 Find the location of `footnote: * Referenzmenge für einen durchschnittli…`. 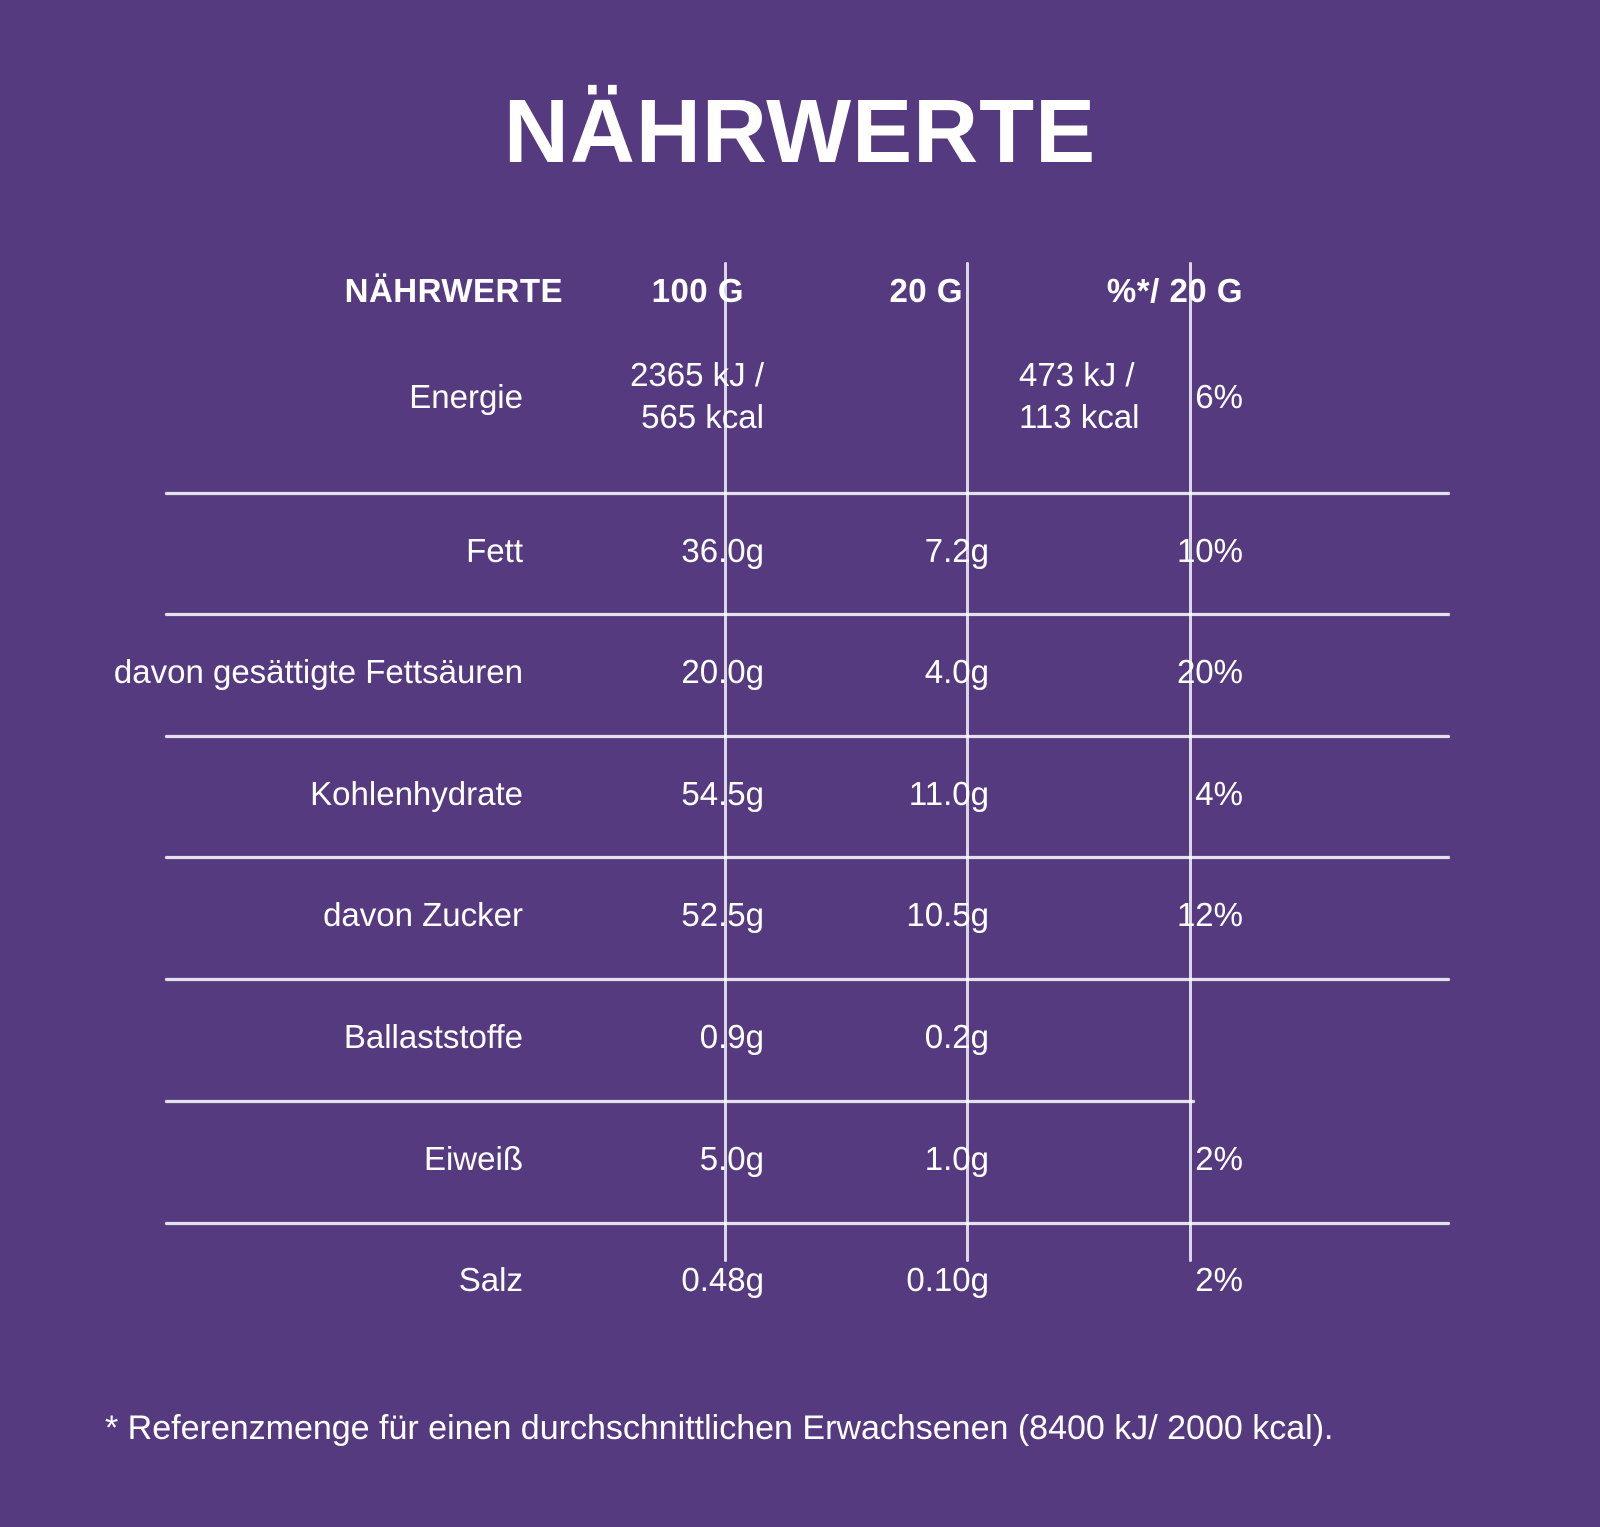

footnote: * Referenzmenge für einen durchschnittli… is located at coordinates (719, 1428).